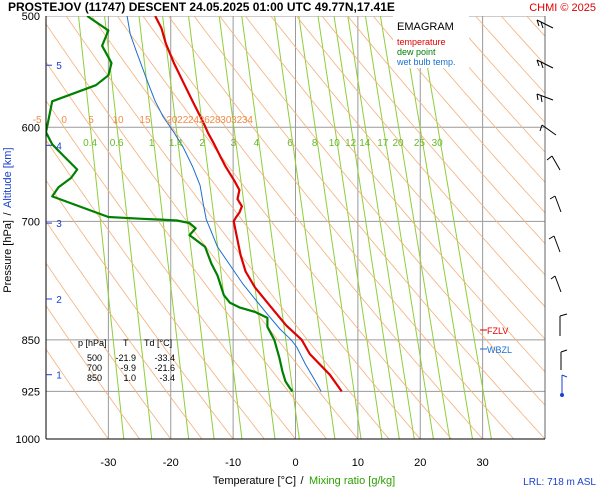  What do you see at coordinates (233, 463) in the screenshot?
I see `x-tick-label-2: -10` at bounding box center [233, 463].